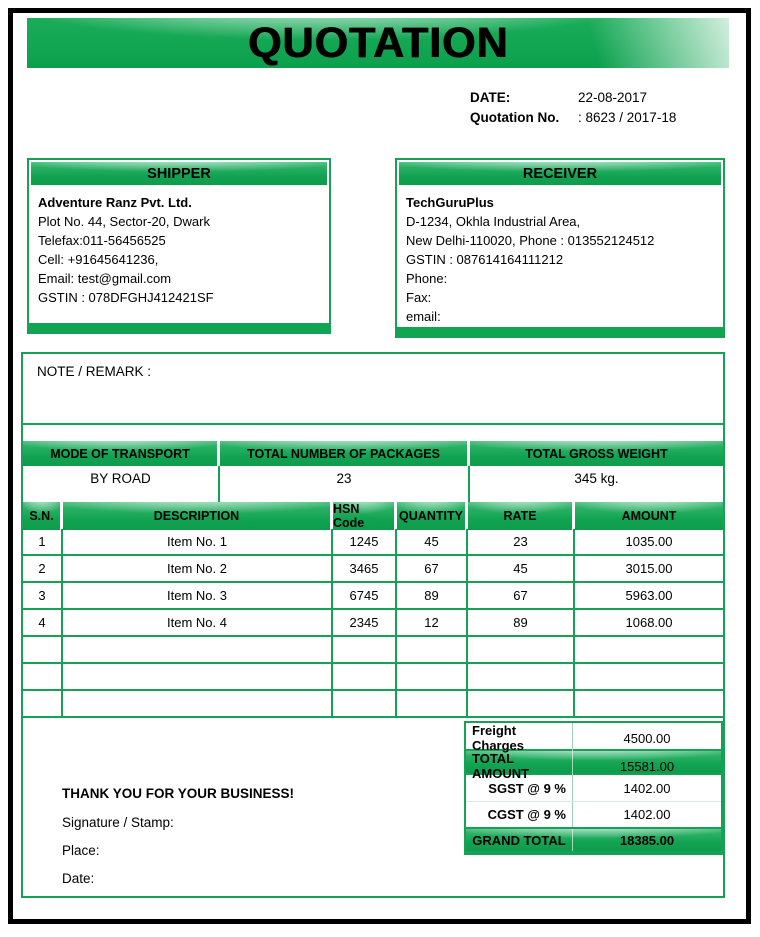 The height and width of the screenshot is (937, 760). What do you see at coordinates (530, 240) in the screenshot?
I see `receiver-city-phone-line: New Delhi-110020, Phone : 013552124512` at bounding box center [530, 240].